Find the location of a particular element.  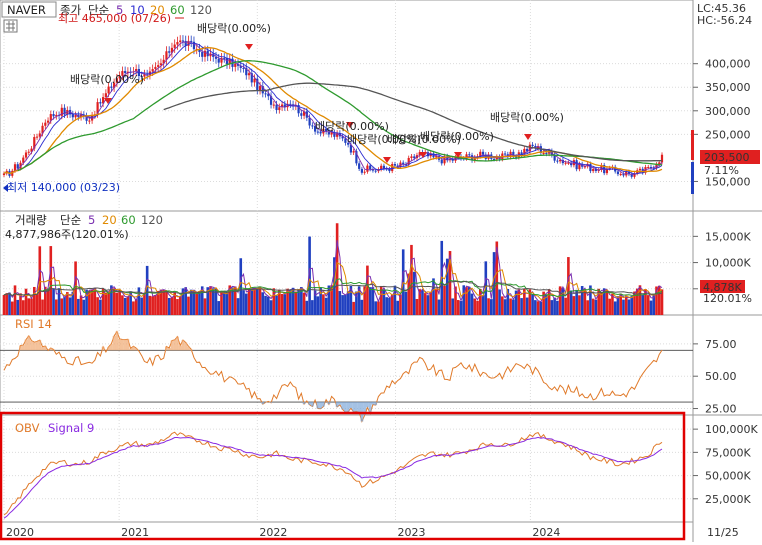

date-label: 2024 is located at coordinates (546, 532).